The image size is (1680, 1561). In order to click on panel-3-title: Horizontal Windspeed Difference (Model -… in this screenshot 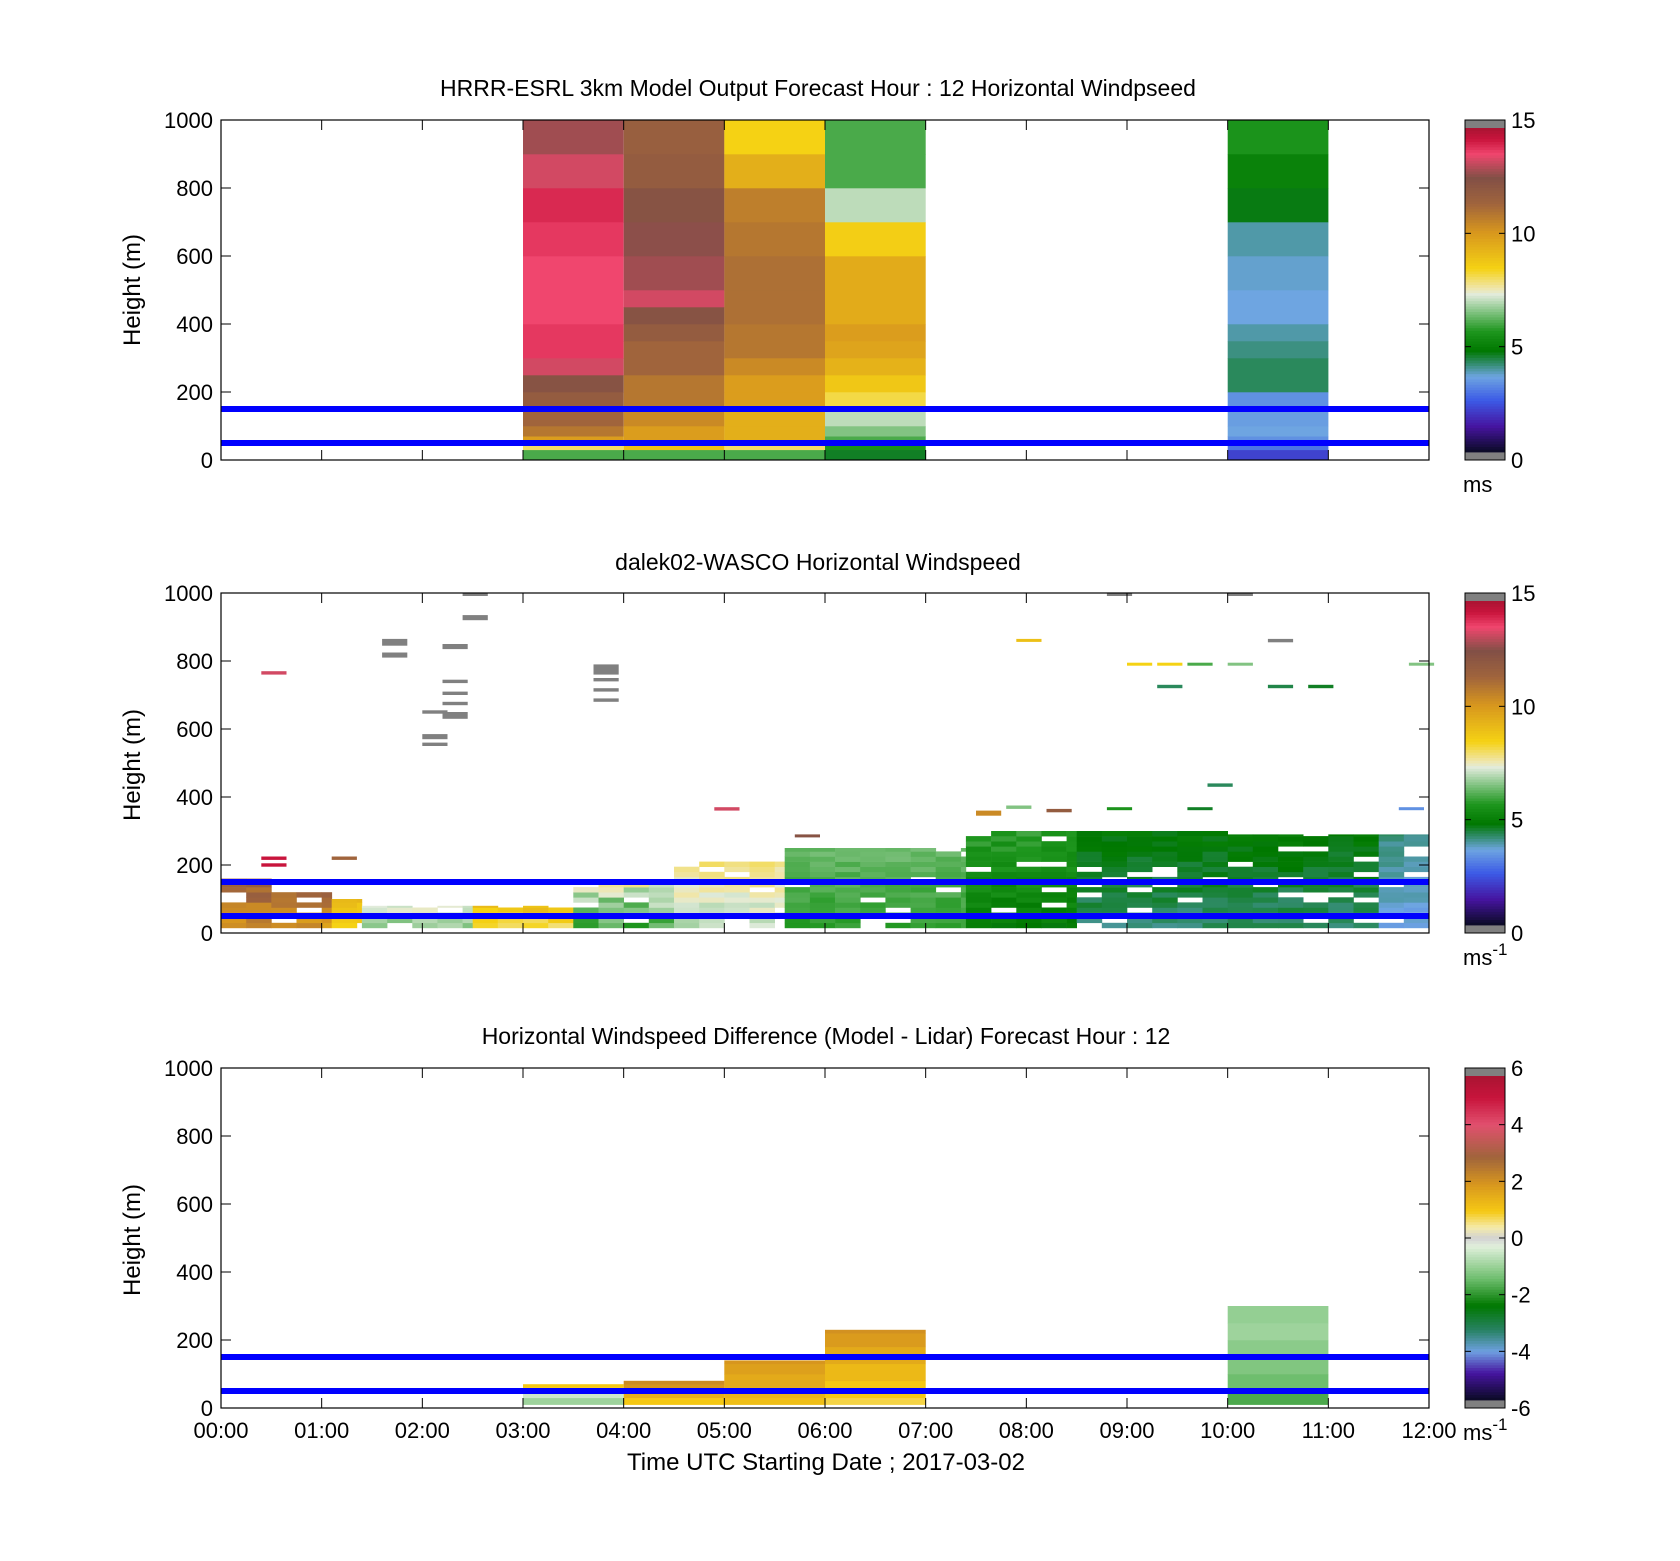, I will do `click(826, 1036)`.